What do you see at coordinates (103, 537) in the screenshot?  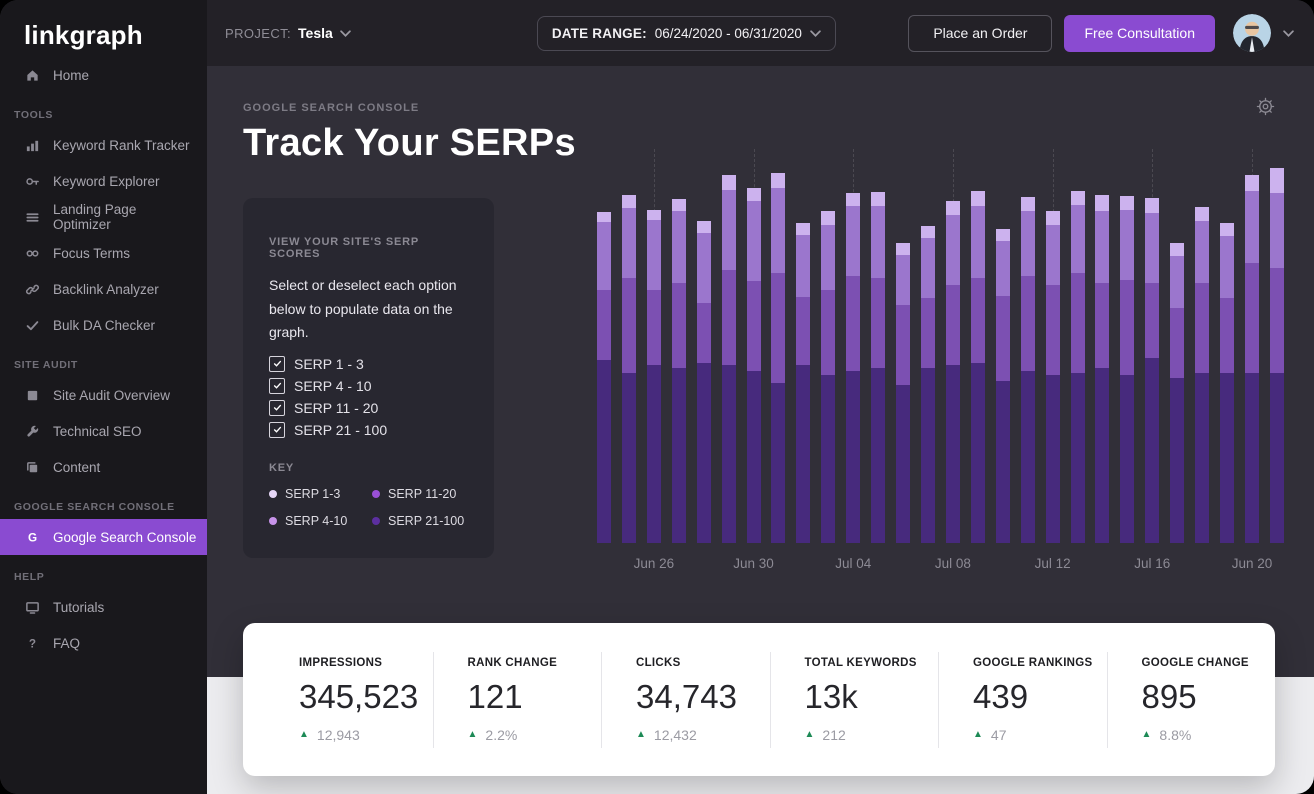 I see `sidebar-item-google-search-console: G Google Search Console` at bounding box center [103, 537].